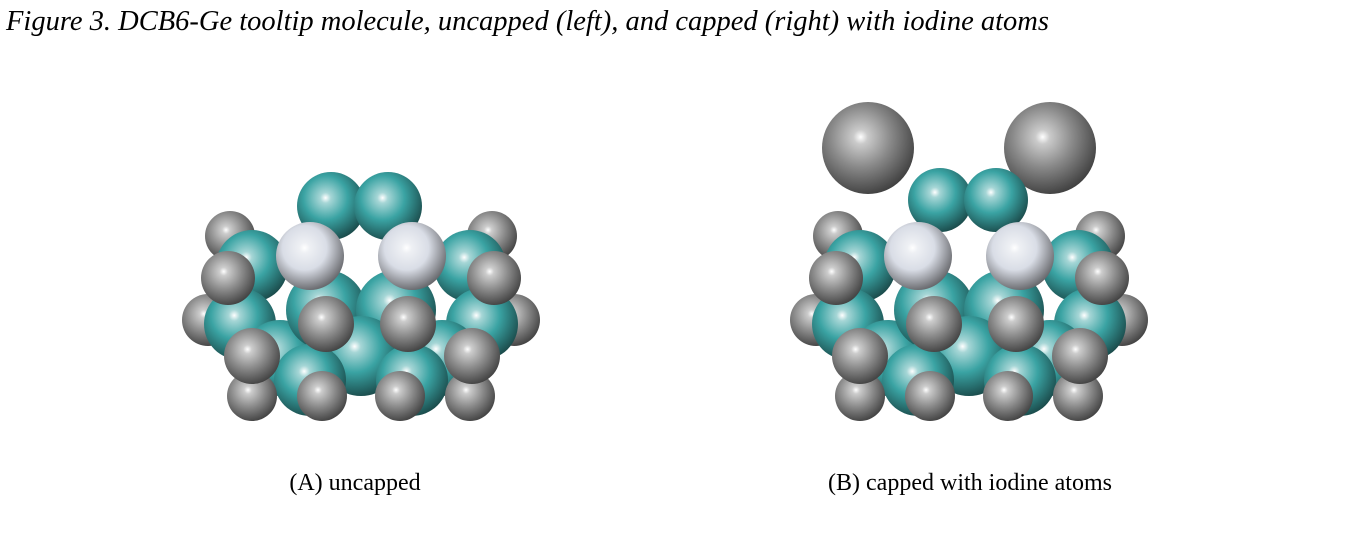 The height and width of the screenshot is (556, 1358). Describe the element at coordinates (361, 296) in the screenshot. I see `molecule-uncapped-svg` at that location.